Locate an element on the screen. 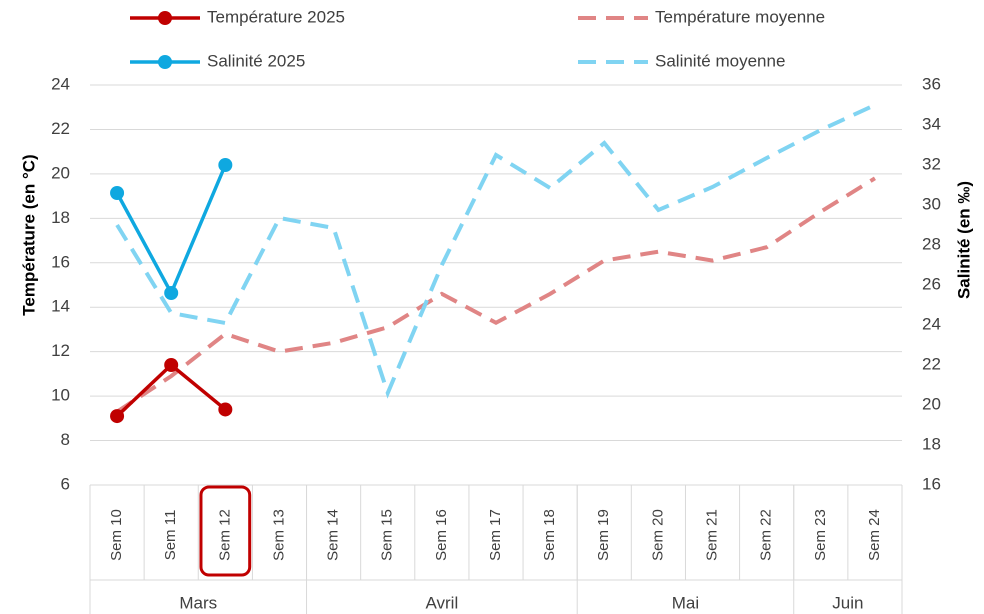 Image resolution: width=984 pixels, height=614 pixels. y-tick-label: 24 is located at coordinates (60, 83).